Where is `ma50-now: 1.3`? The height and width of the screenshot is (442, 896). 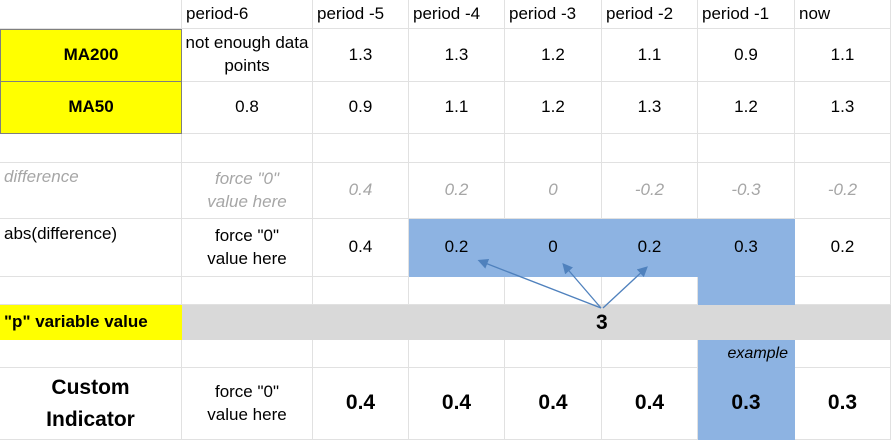
ma50-now: 1.3 is located at coordinates (843, 108).